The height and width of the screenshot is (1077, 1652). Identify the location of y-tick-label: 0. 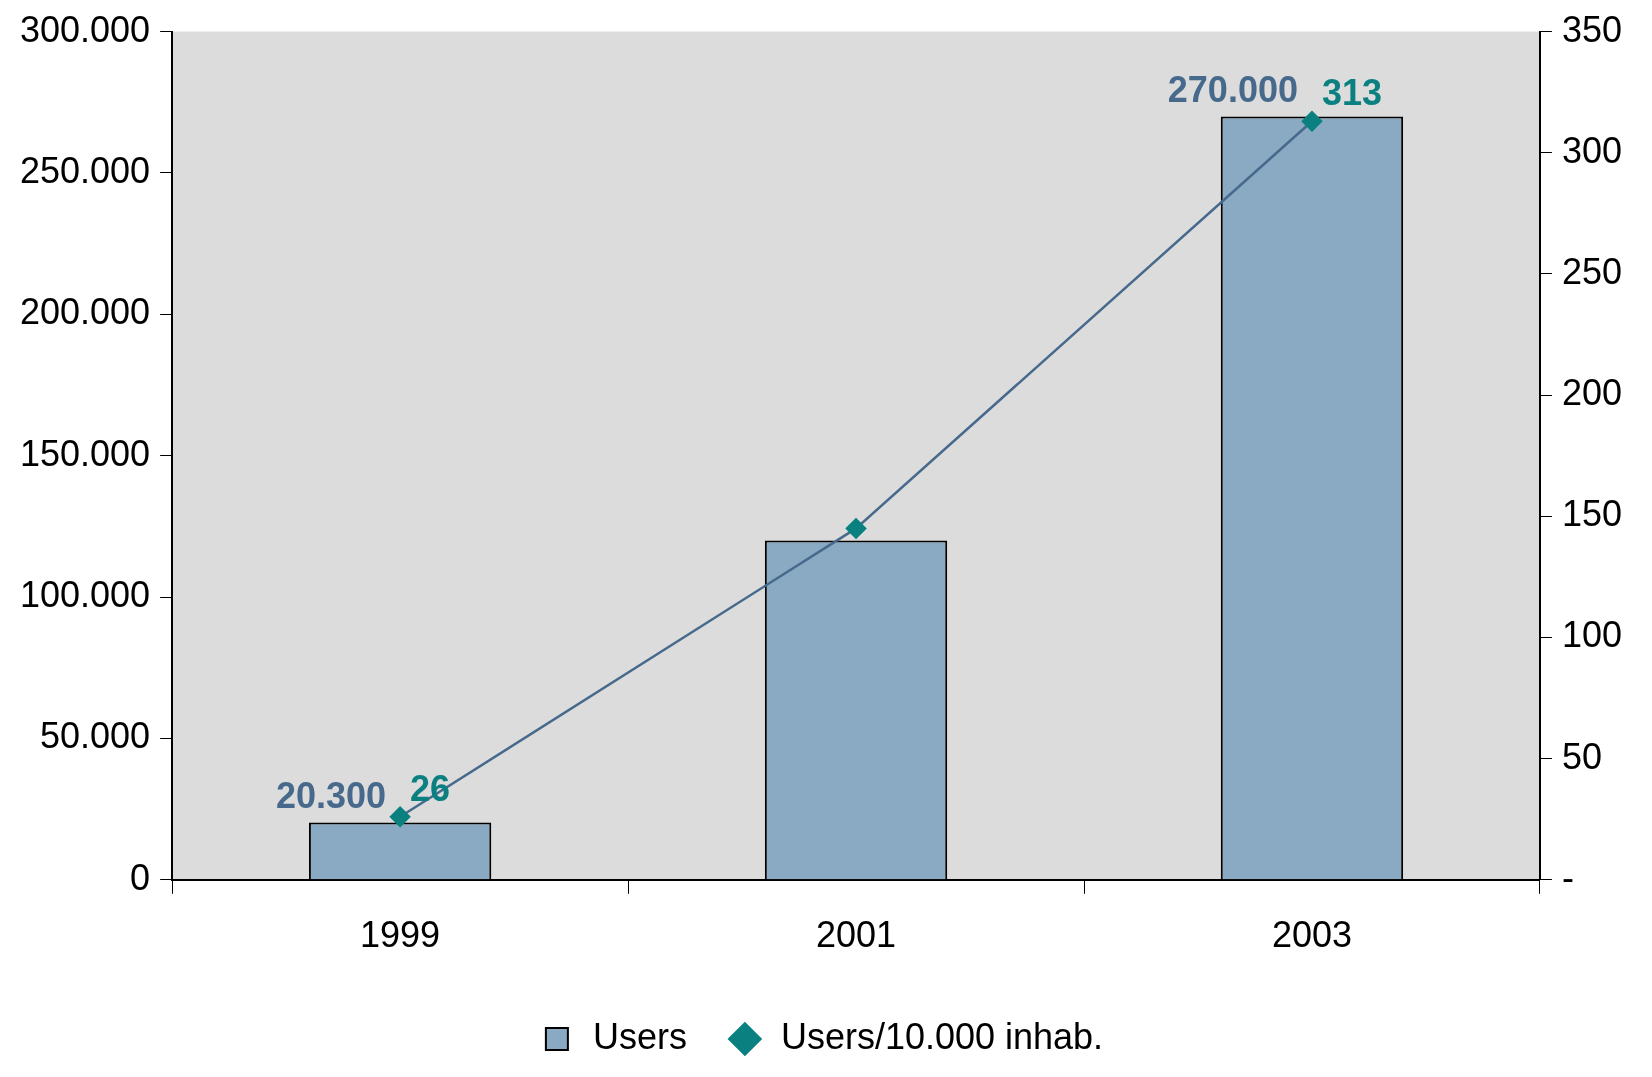
(140, 877).